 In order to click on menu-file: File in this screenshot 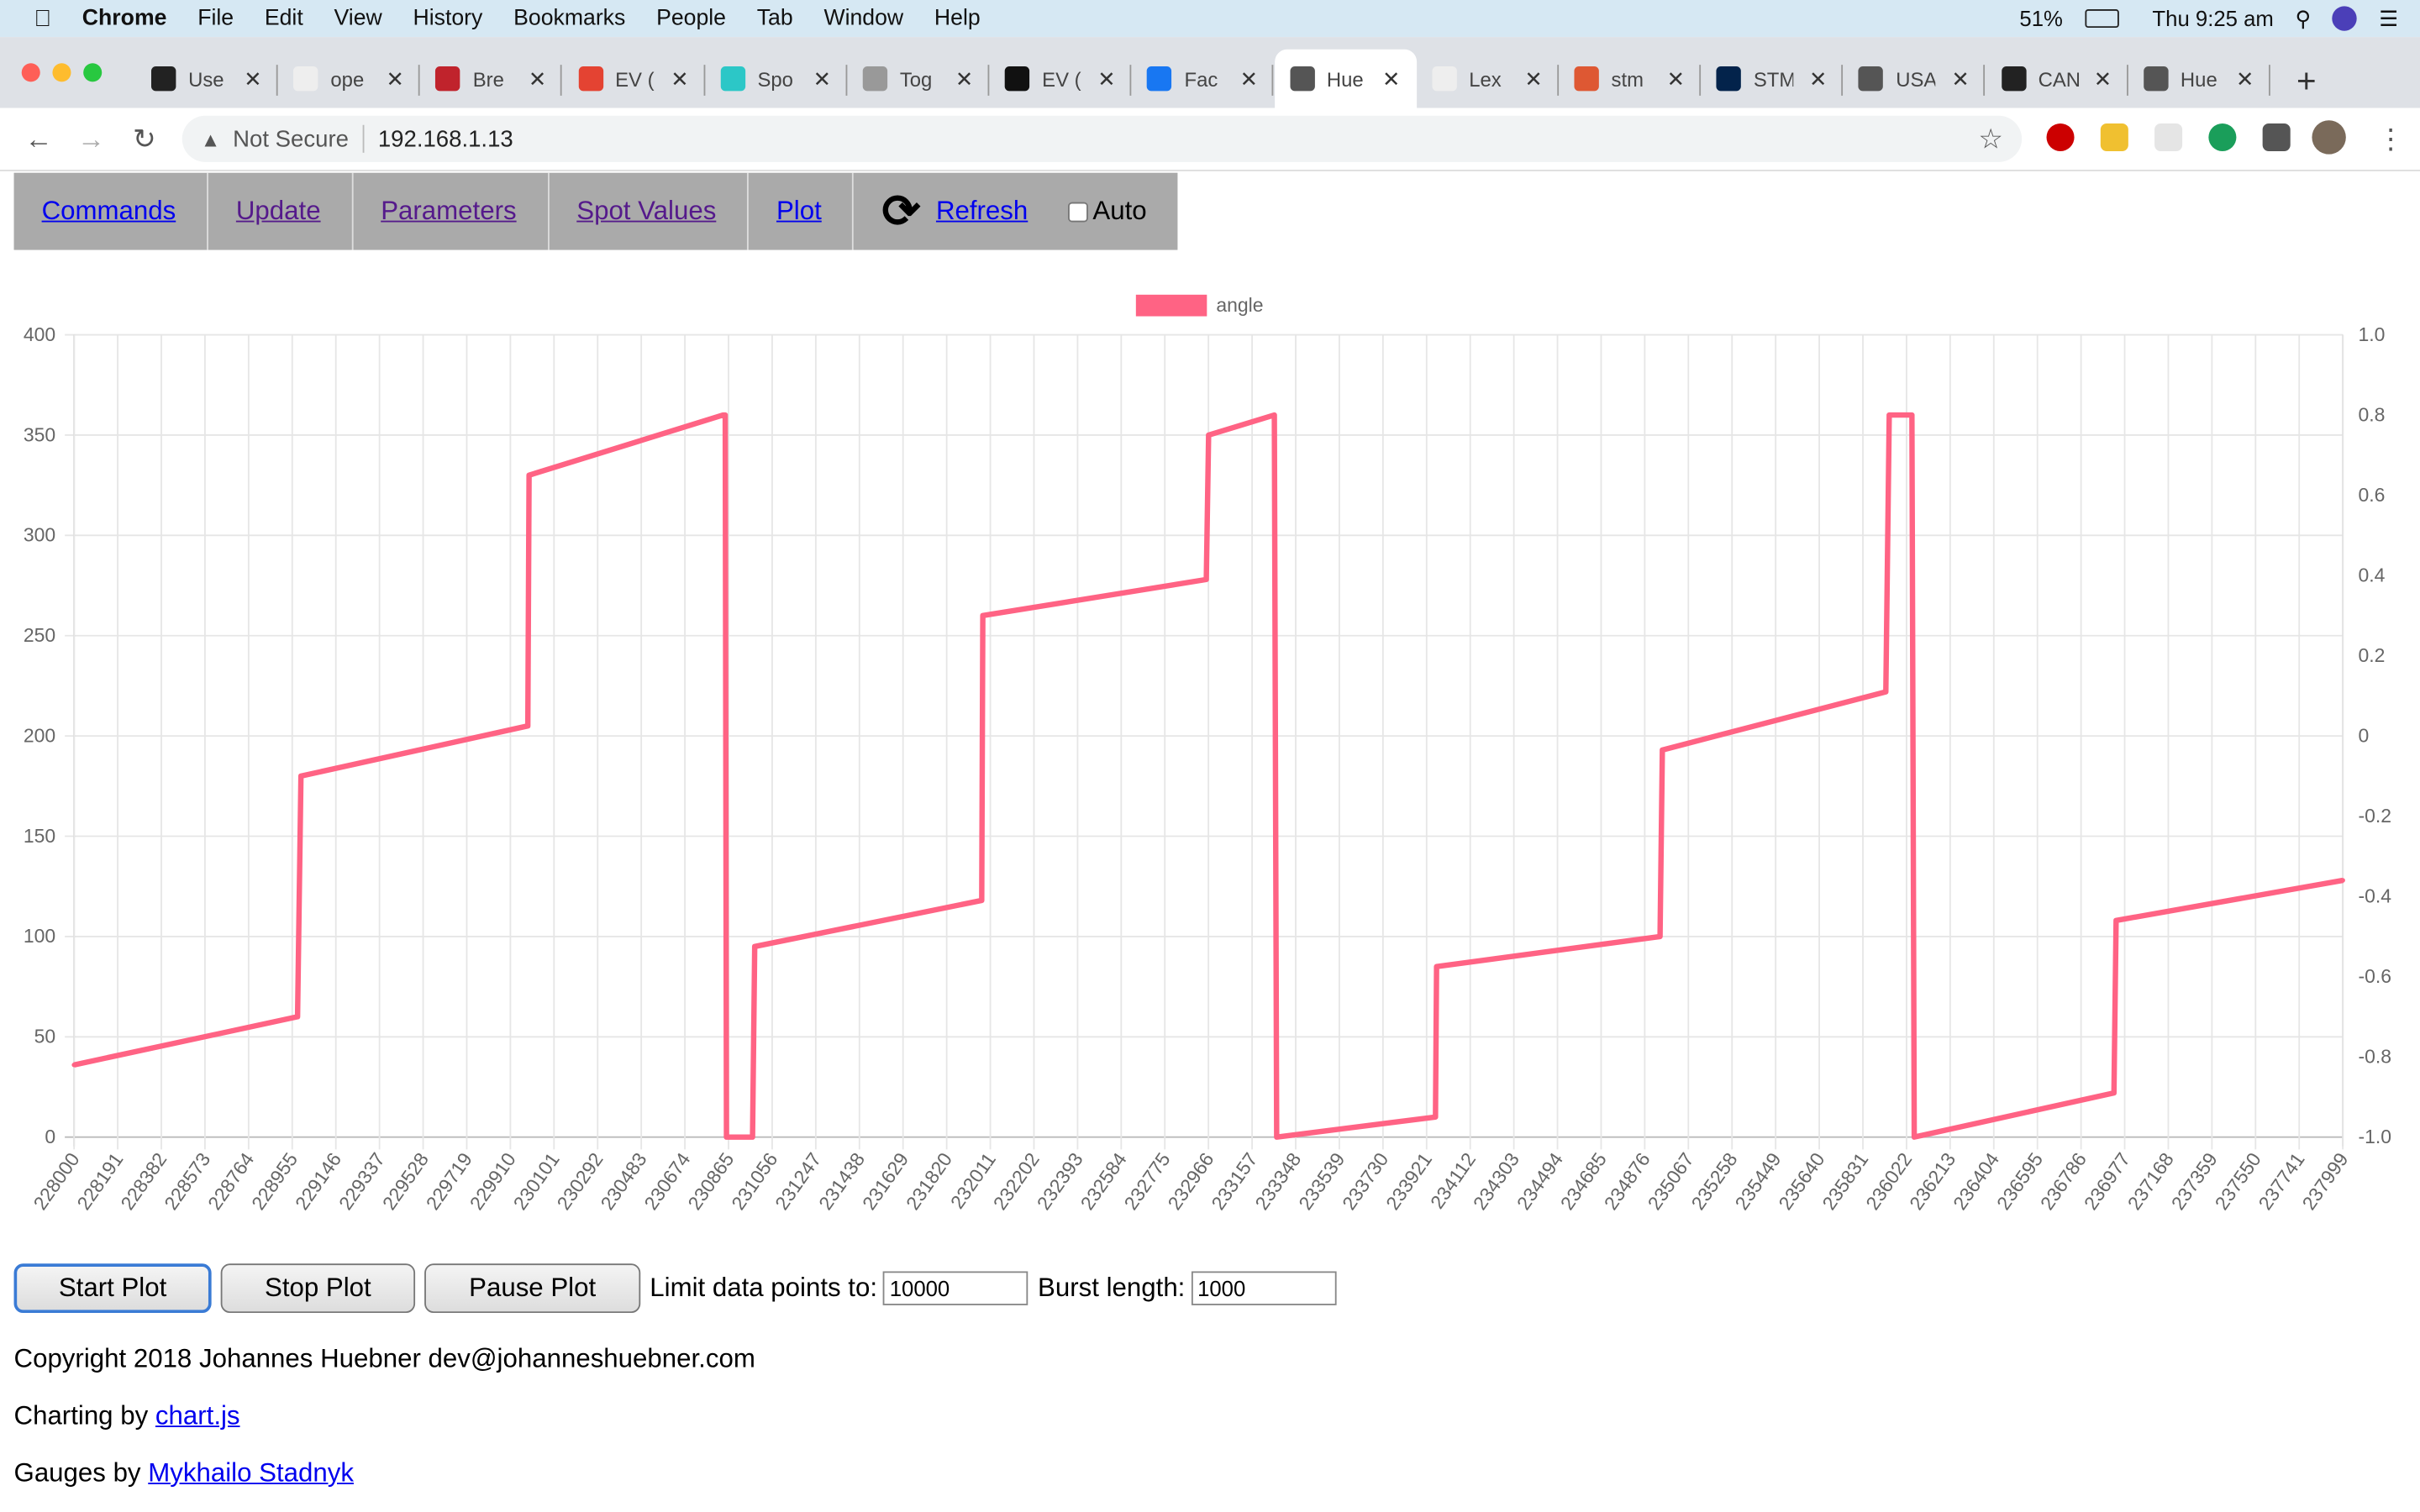, I will do `click(207, 18)`.